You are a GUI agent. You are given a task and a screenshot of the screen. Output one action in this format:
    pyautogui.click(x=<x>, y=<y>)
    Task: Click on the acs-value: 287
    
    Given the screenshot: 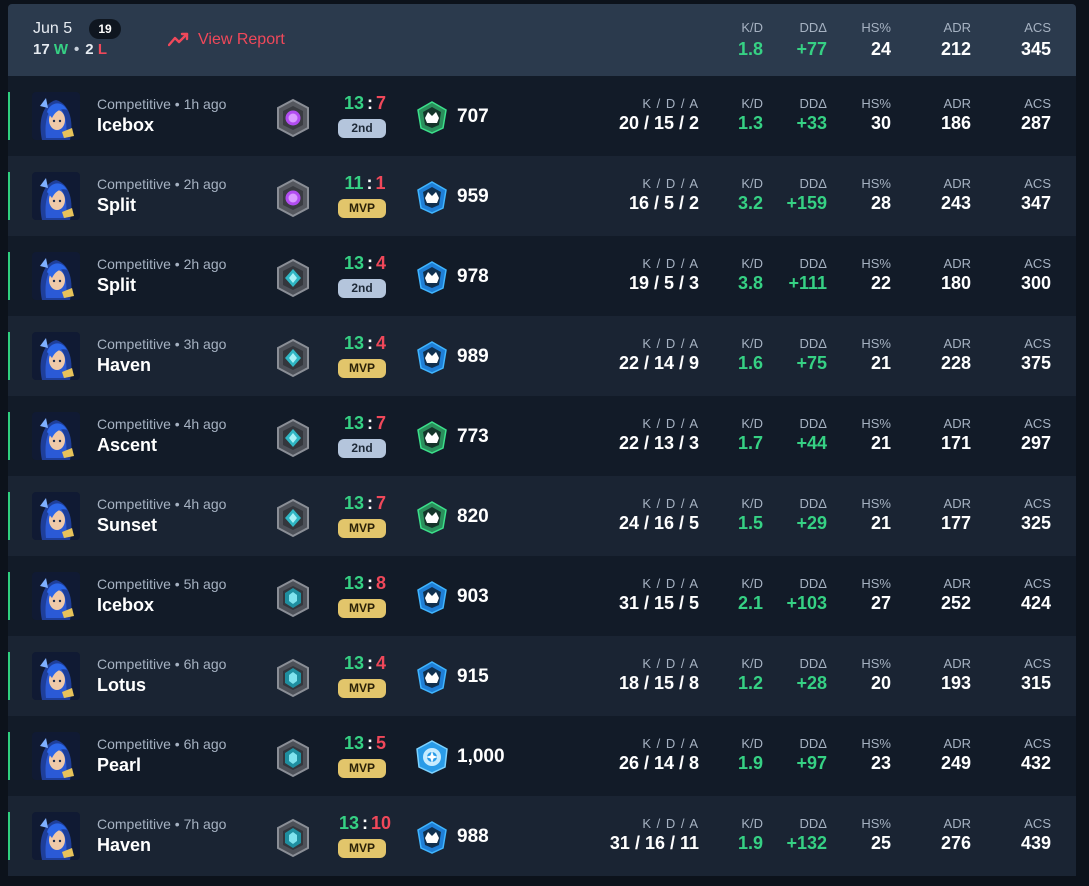 What is the action you would take?
    pyautogui.click(x=1035, y=123)
    